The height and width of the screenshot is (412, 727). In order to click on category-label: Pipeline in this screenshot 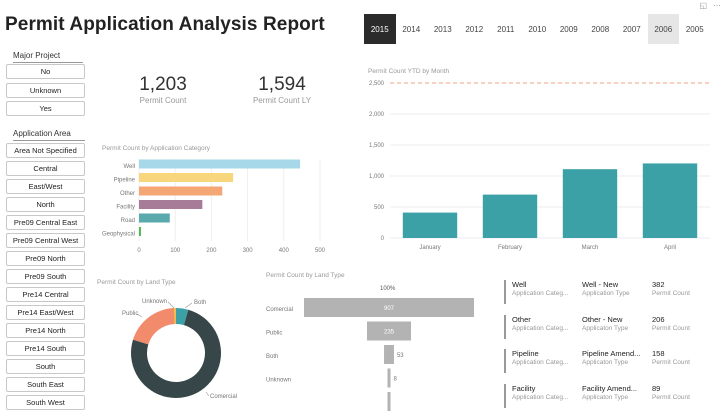, I will do `click(125, 181)`.